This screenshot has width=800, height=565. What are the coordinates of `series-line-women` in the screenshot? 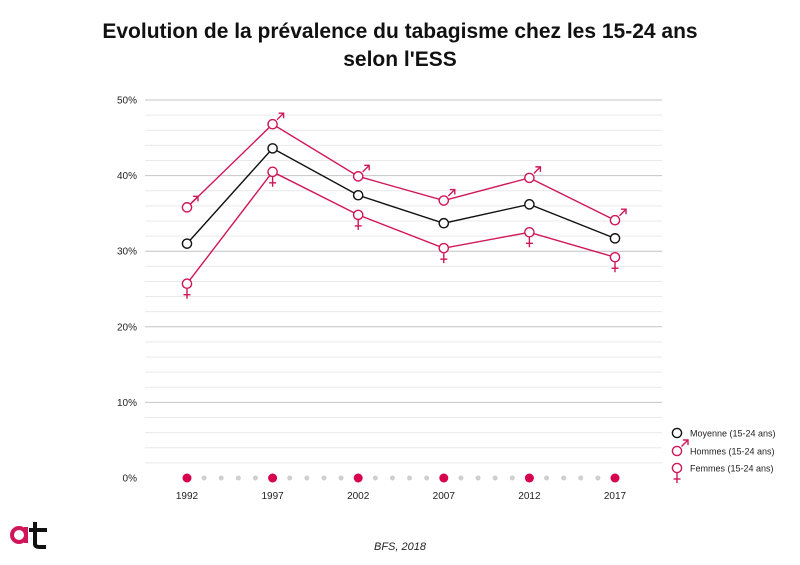 It's located at (401, 227).